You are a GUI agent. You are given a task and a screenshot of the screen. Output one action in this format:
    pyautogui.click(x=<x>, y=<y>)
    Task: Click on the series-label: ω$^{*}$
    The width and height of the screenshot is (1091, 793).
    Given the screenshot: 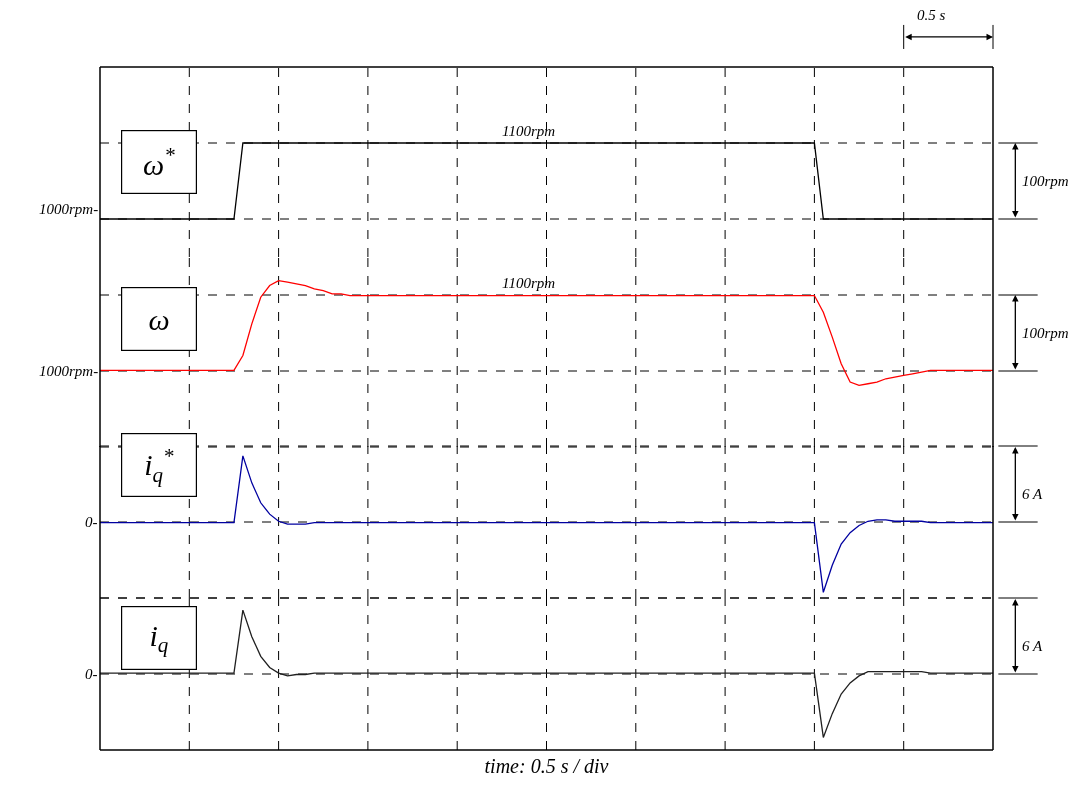 What is the action you would take?
    pyautogui.click(x=159, y=162)
    